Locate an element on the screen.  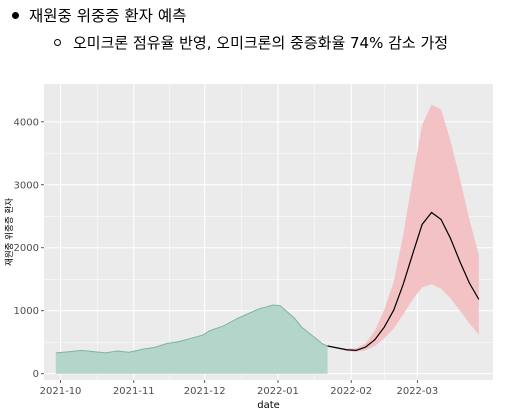
y-tick-label: 0 is located at coordinates (36, 374).